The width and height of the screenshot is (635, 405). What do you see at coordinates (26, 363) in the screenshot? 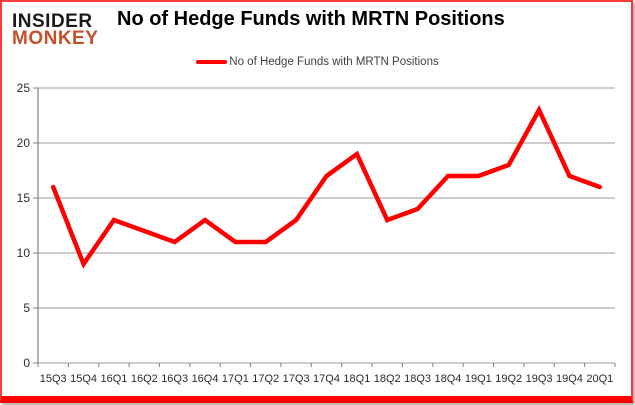
I see `y-tick-label: 0` at bounding box center [26, 363].